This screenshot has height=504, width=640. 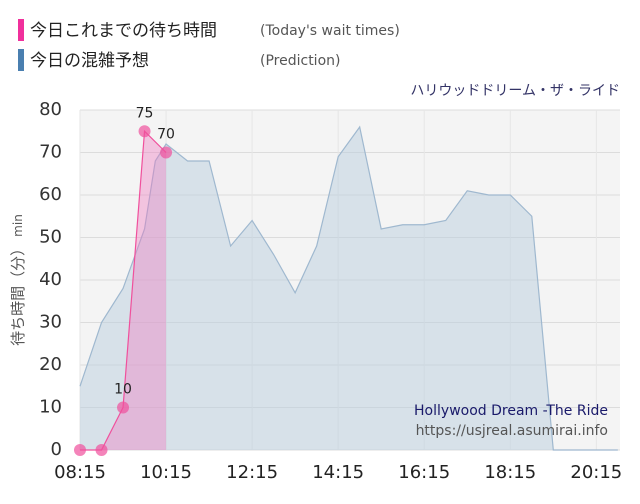 I want to click on data-label: 75, so click(x=145, y=113).